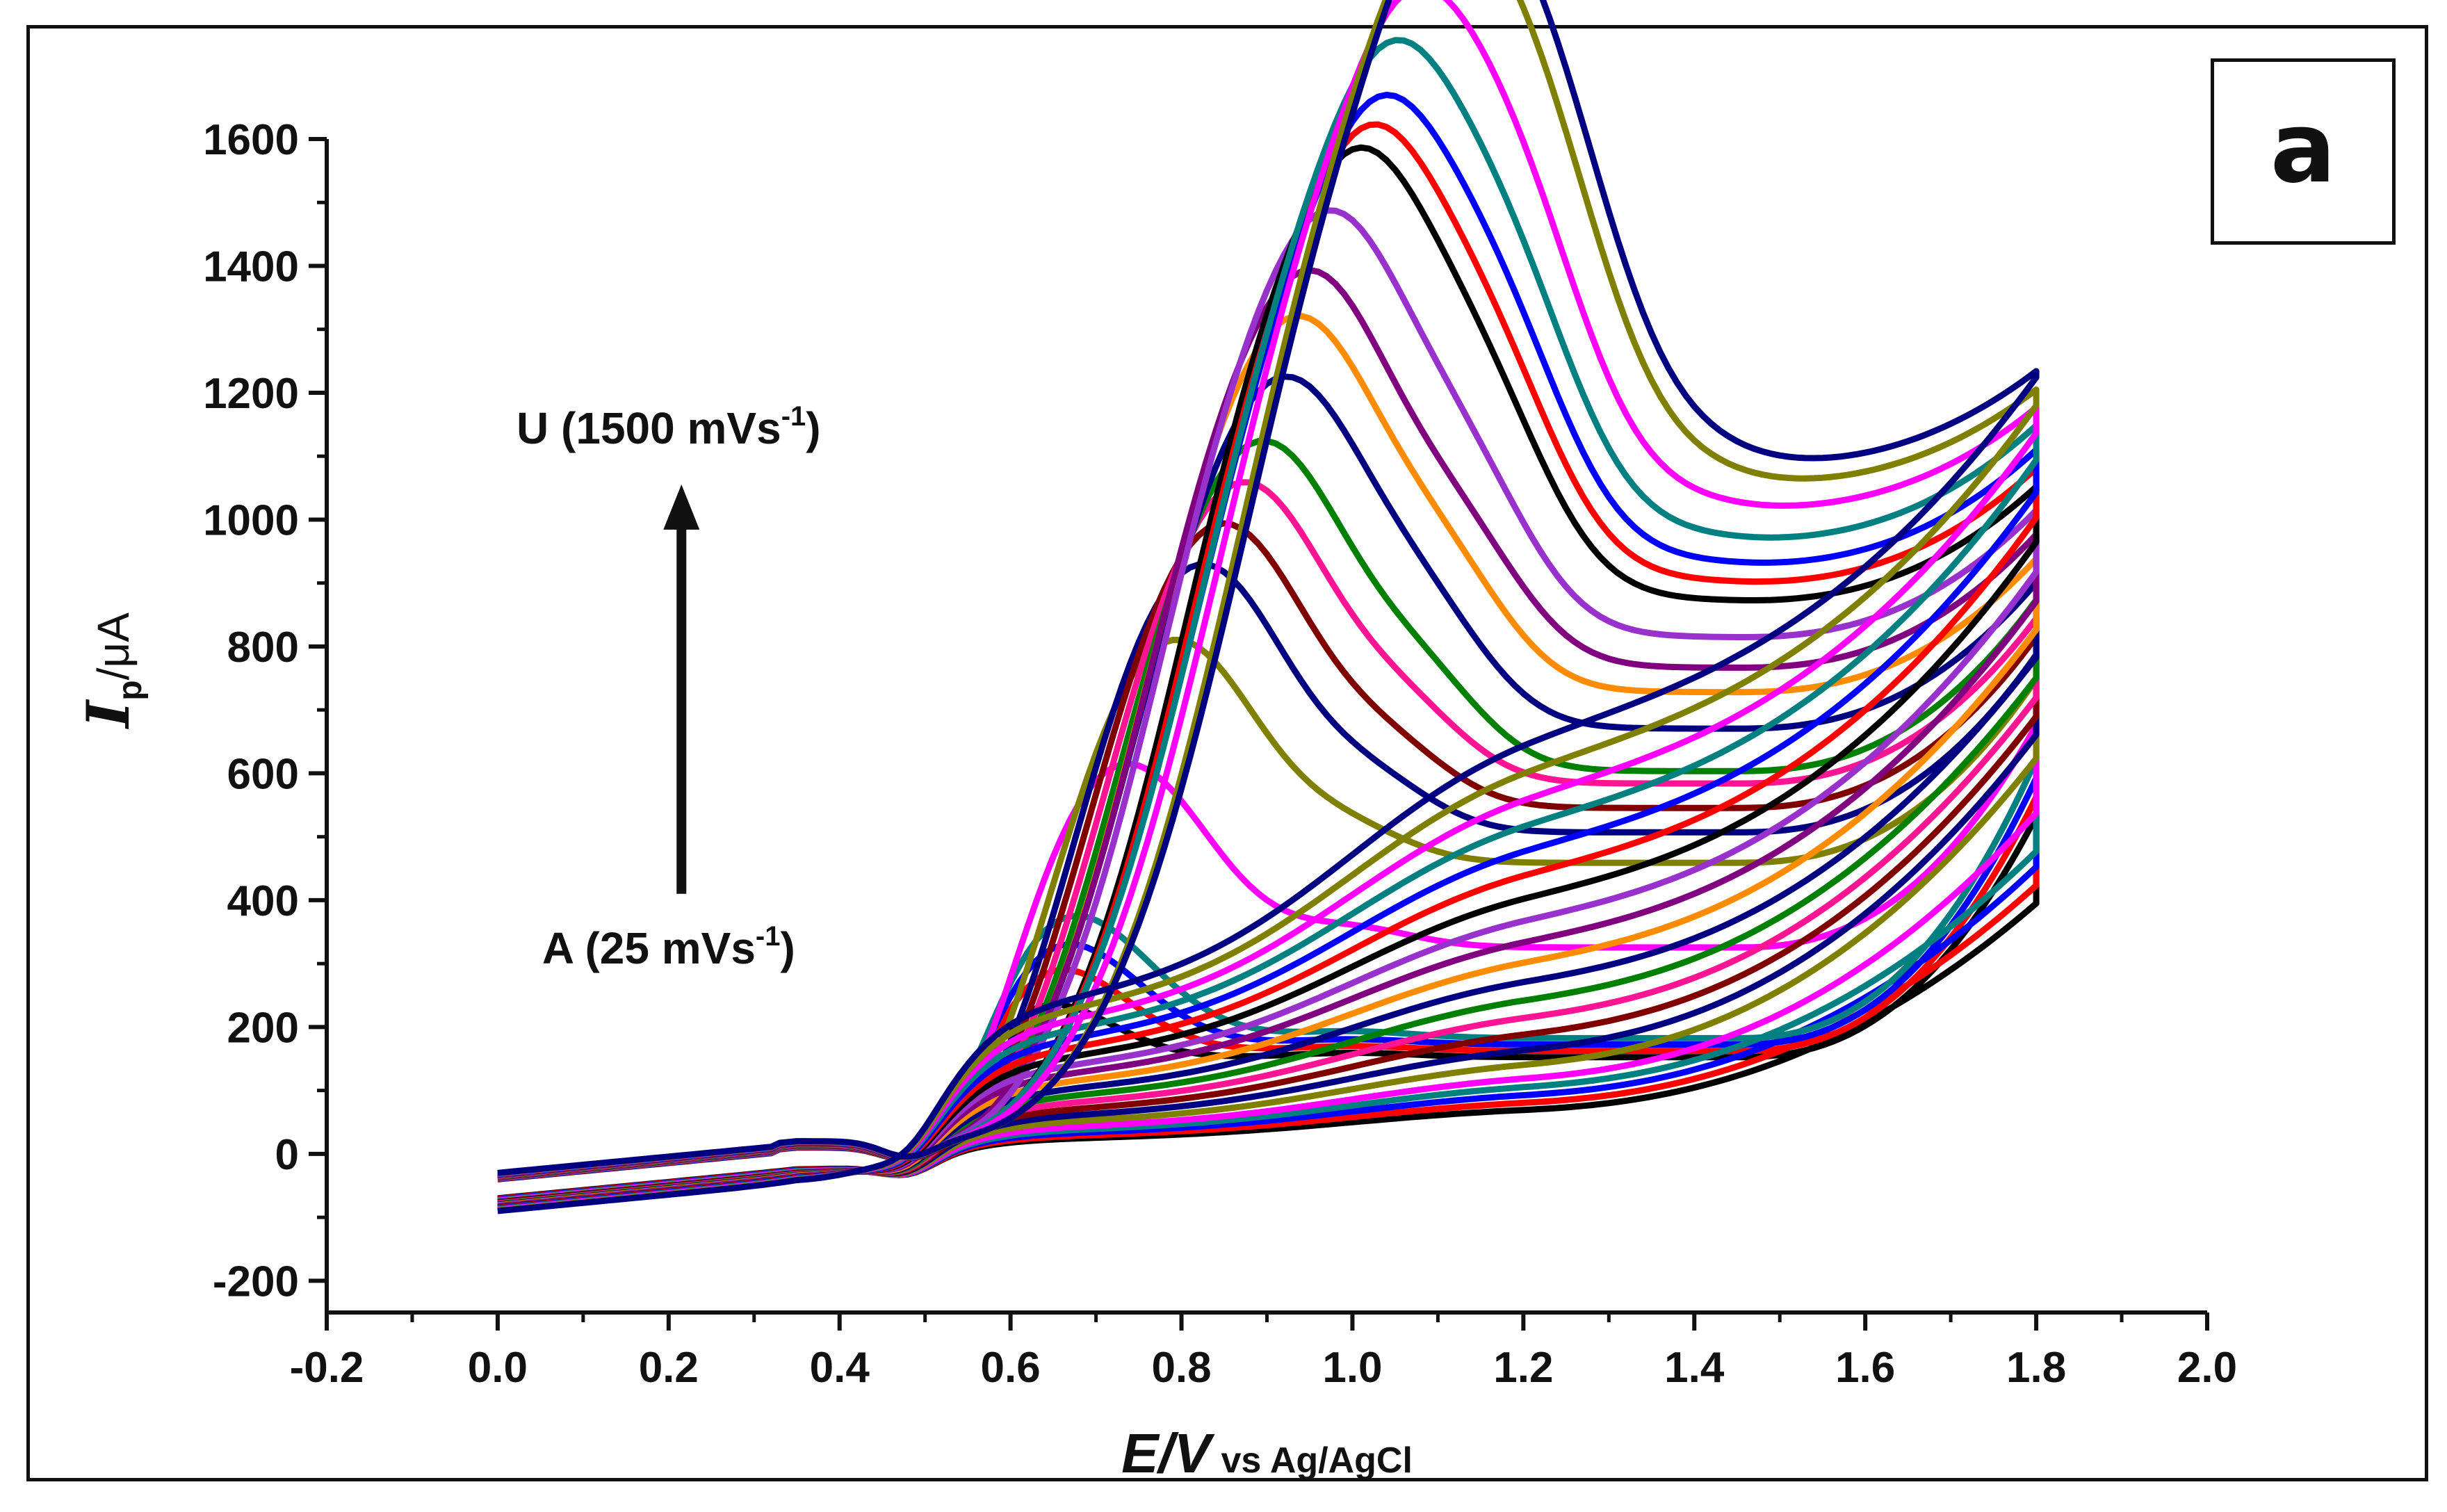  What do you see at coordinates (669, 427) in the screenshot?
I see `annotation-top-scan-rate: U (1500 mVs-1)` at bounding box center [669, 427].